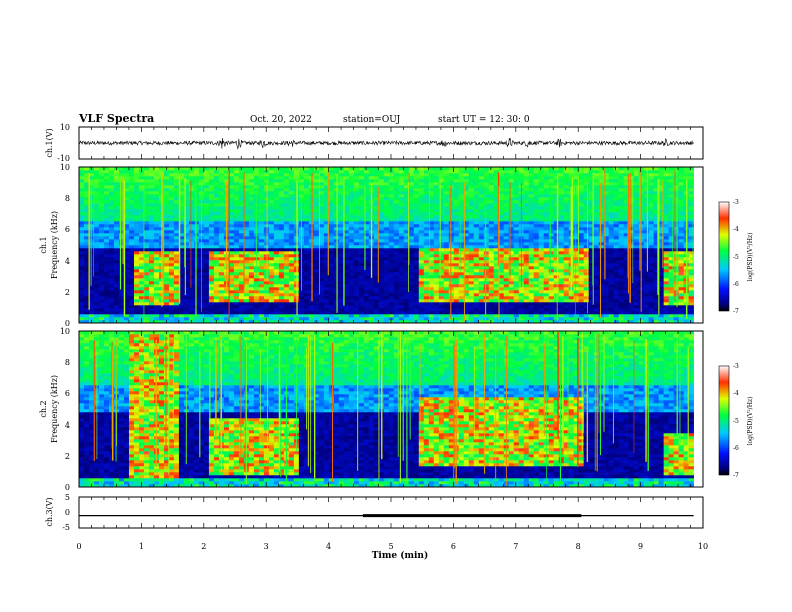  I want to click on spectrogram-cell-1904, so click(261, 226).